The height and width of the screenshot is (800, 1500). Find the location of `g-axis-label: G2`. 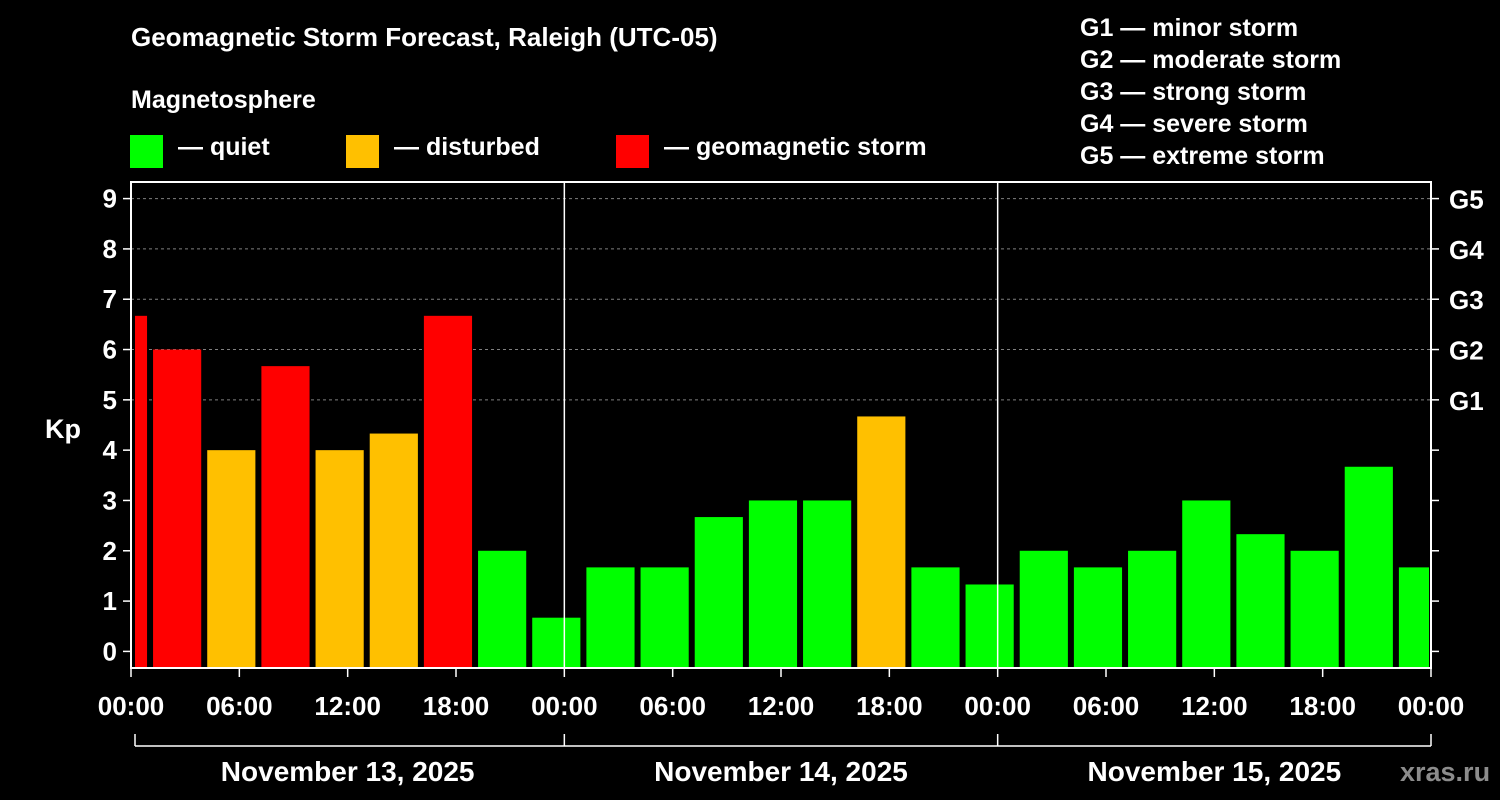

g-axis-label: G2 is located at coordinates (1466, 351).